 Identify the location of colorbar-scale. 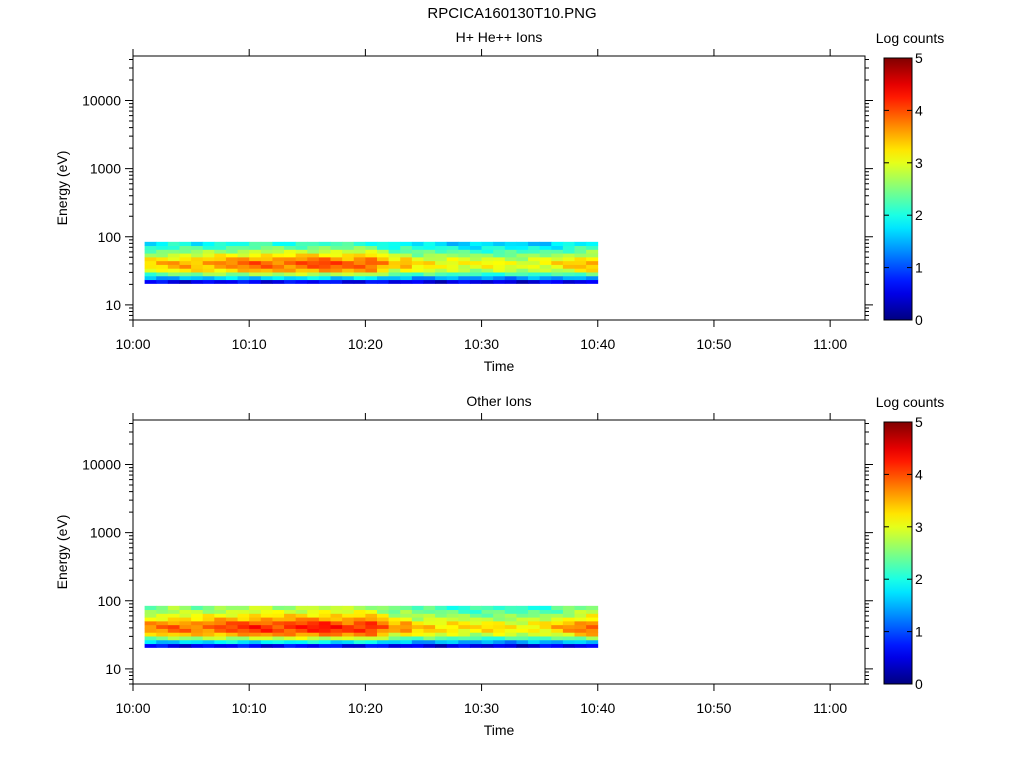
(898, 189).